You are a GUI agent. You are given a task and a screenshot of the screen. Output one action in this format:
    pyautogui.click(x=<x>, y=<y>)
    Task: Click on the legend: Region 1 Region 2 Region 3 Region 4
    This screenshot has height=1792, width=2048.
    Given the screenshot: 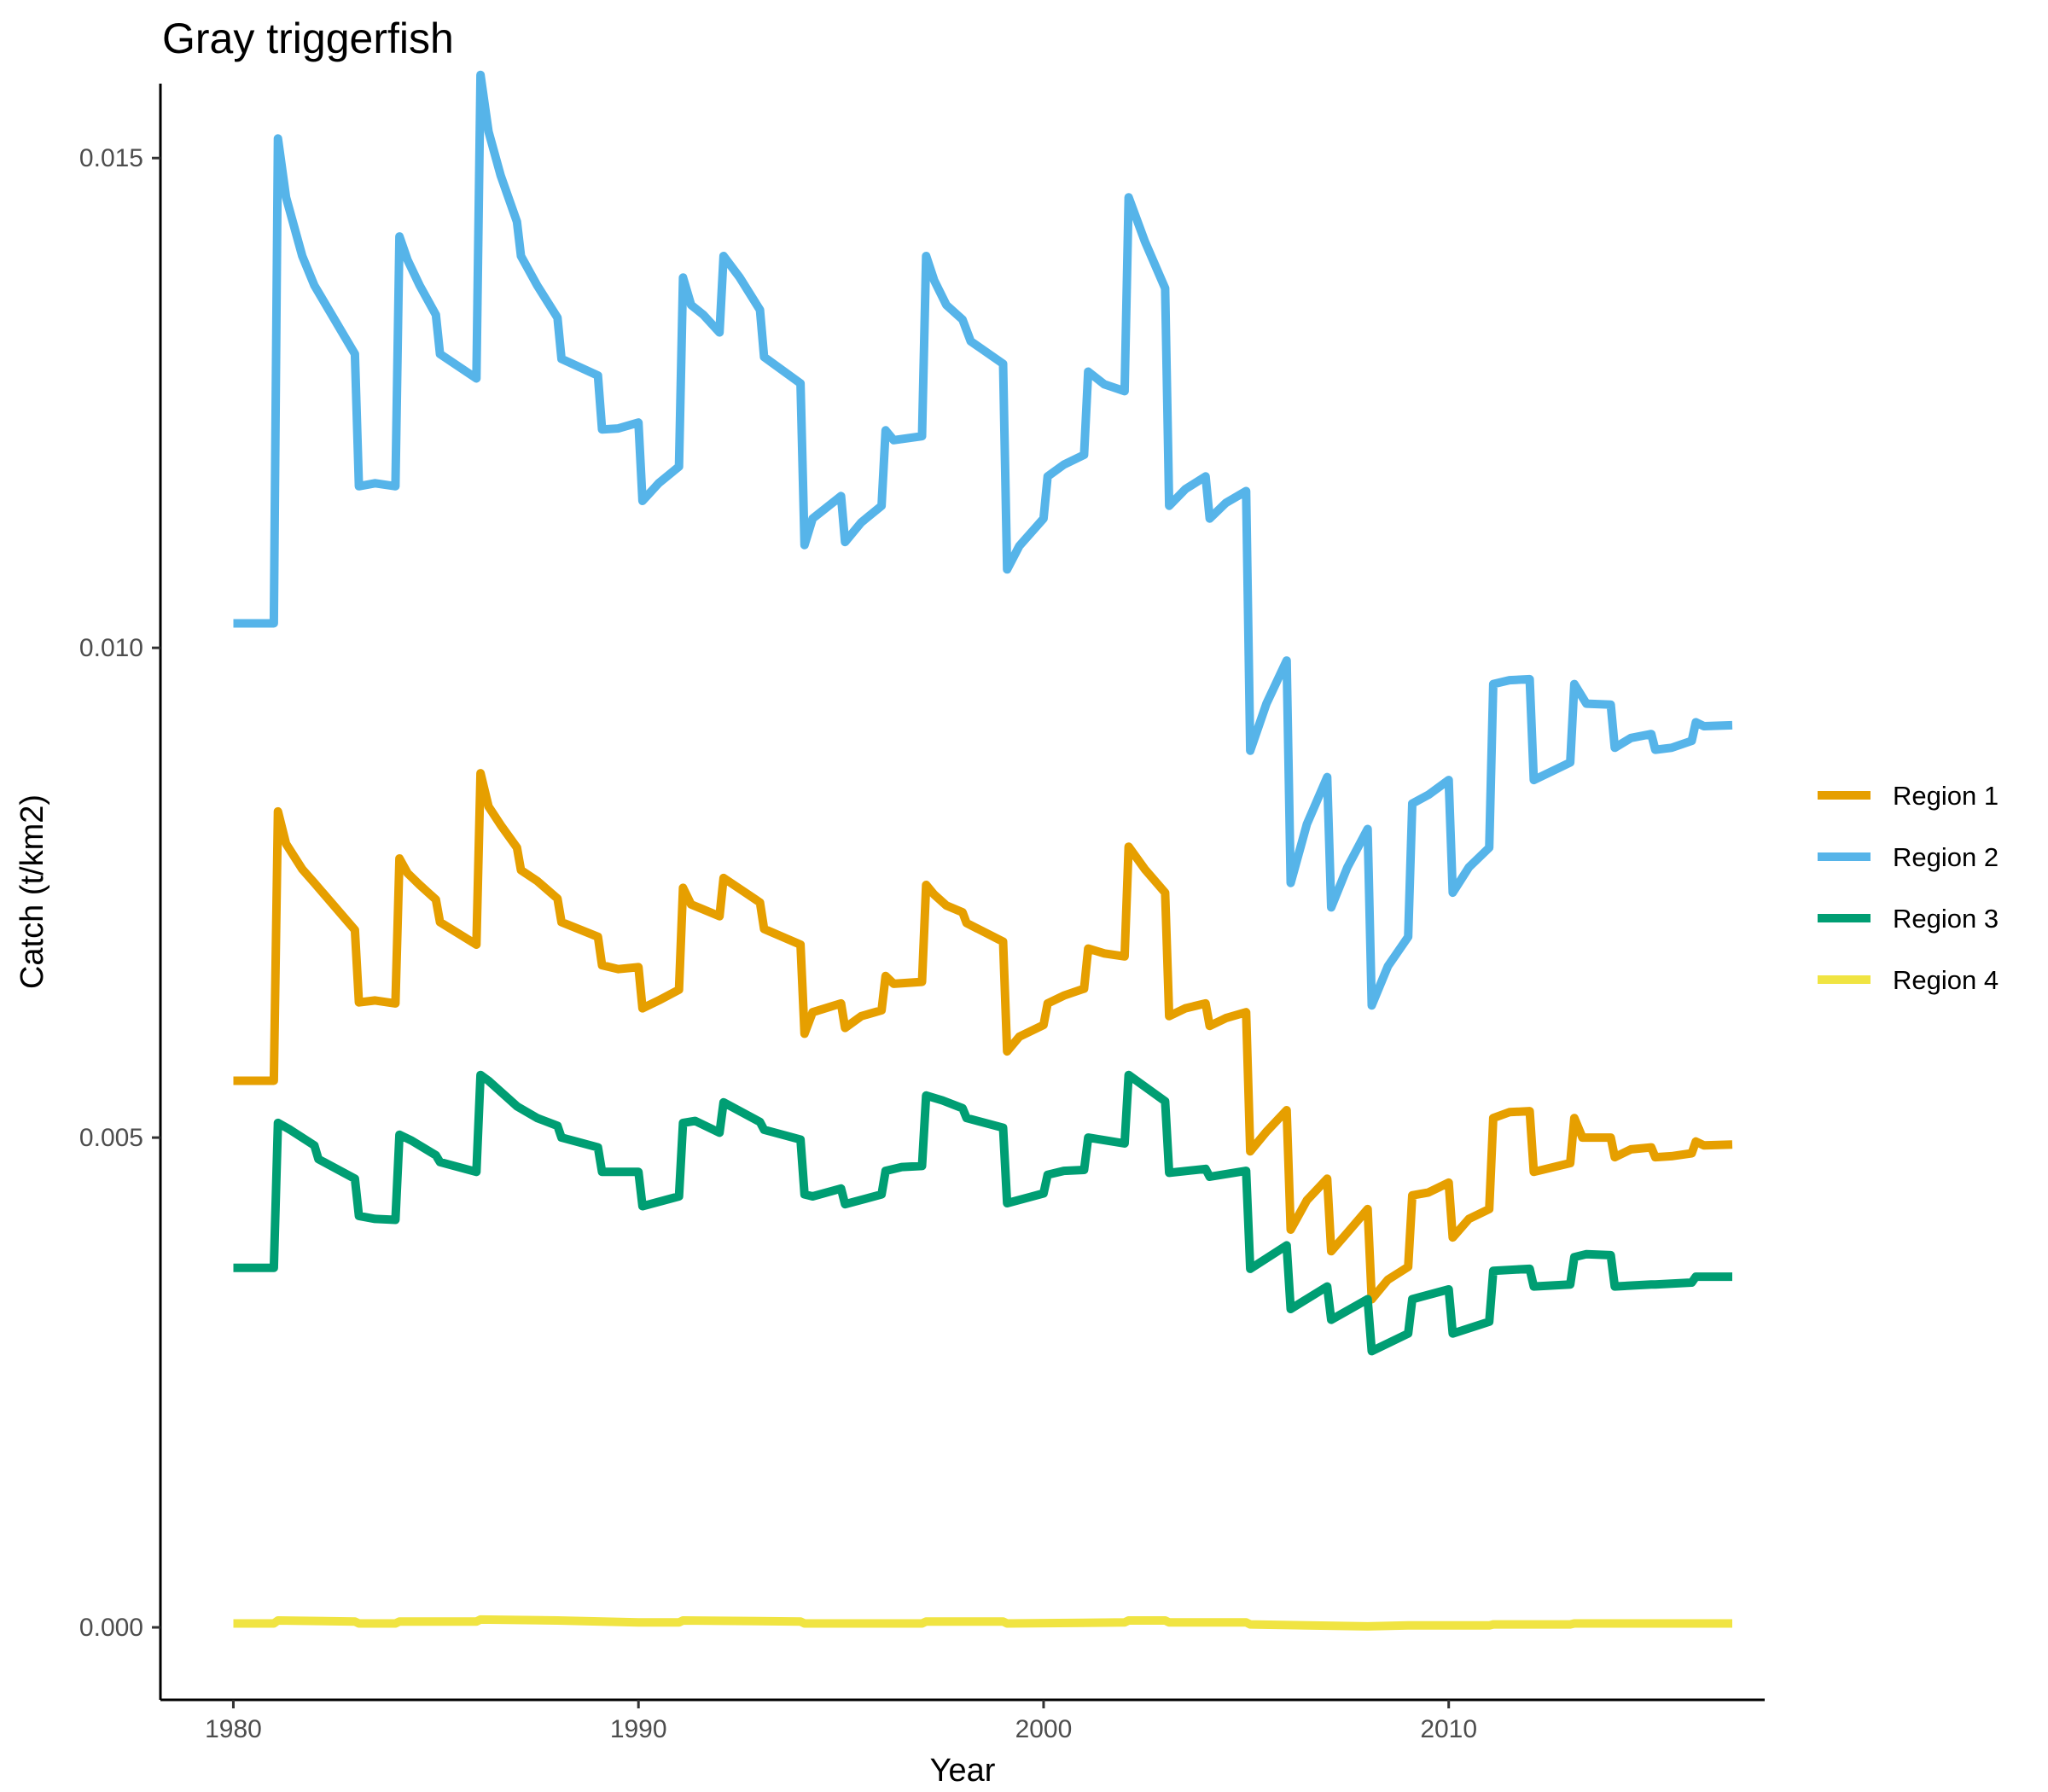 What is the action you would take?
    pyautogui.click(x=1909, y=888)
    